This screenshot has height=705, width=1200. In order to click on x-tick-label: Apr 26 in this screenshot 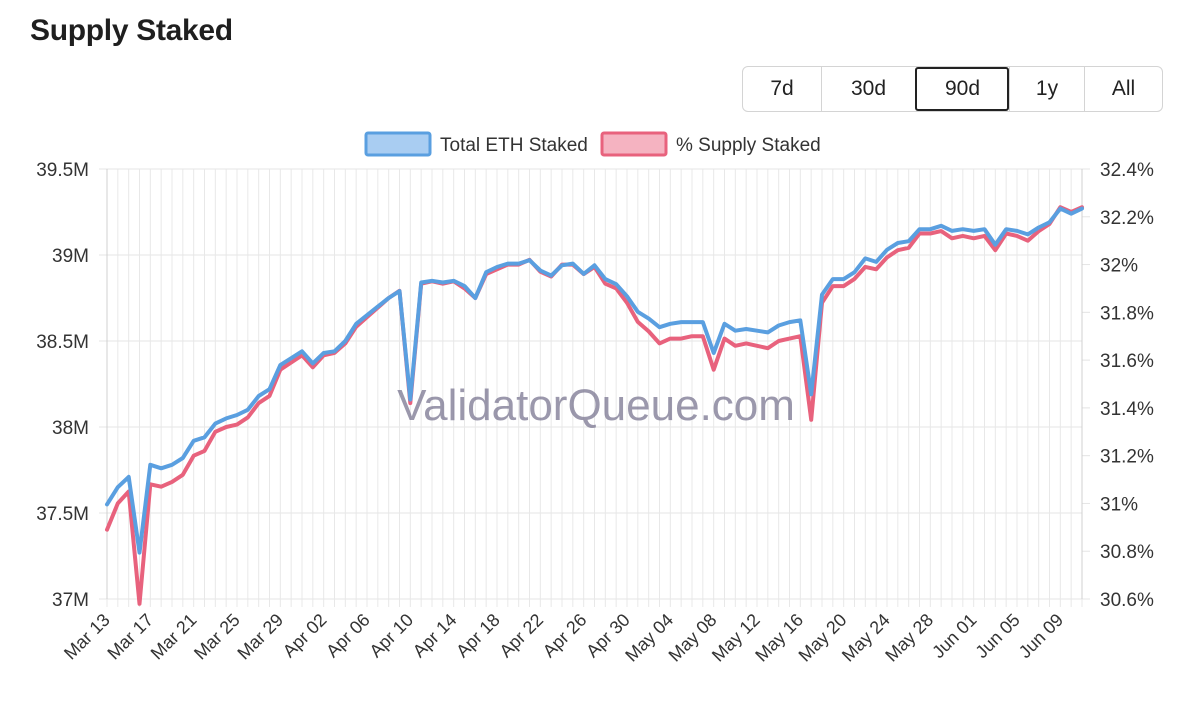, I will do `click(565, 636)`.